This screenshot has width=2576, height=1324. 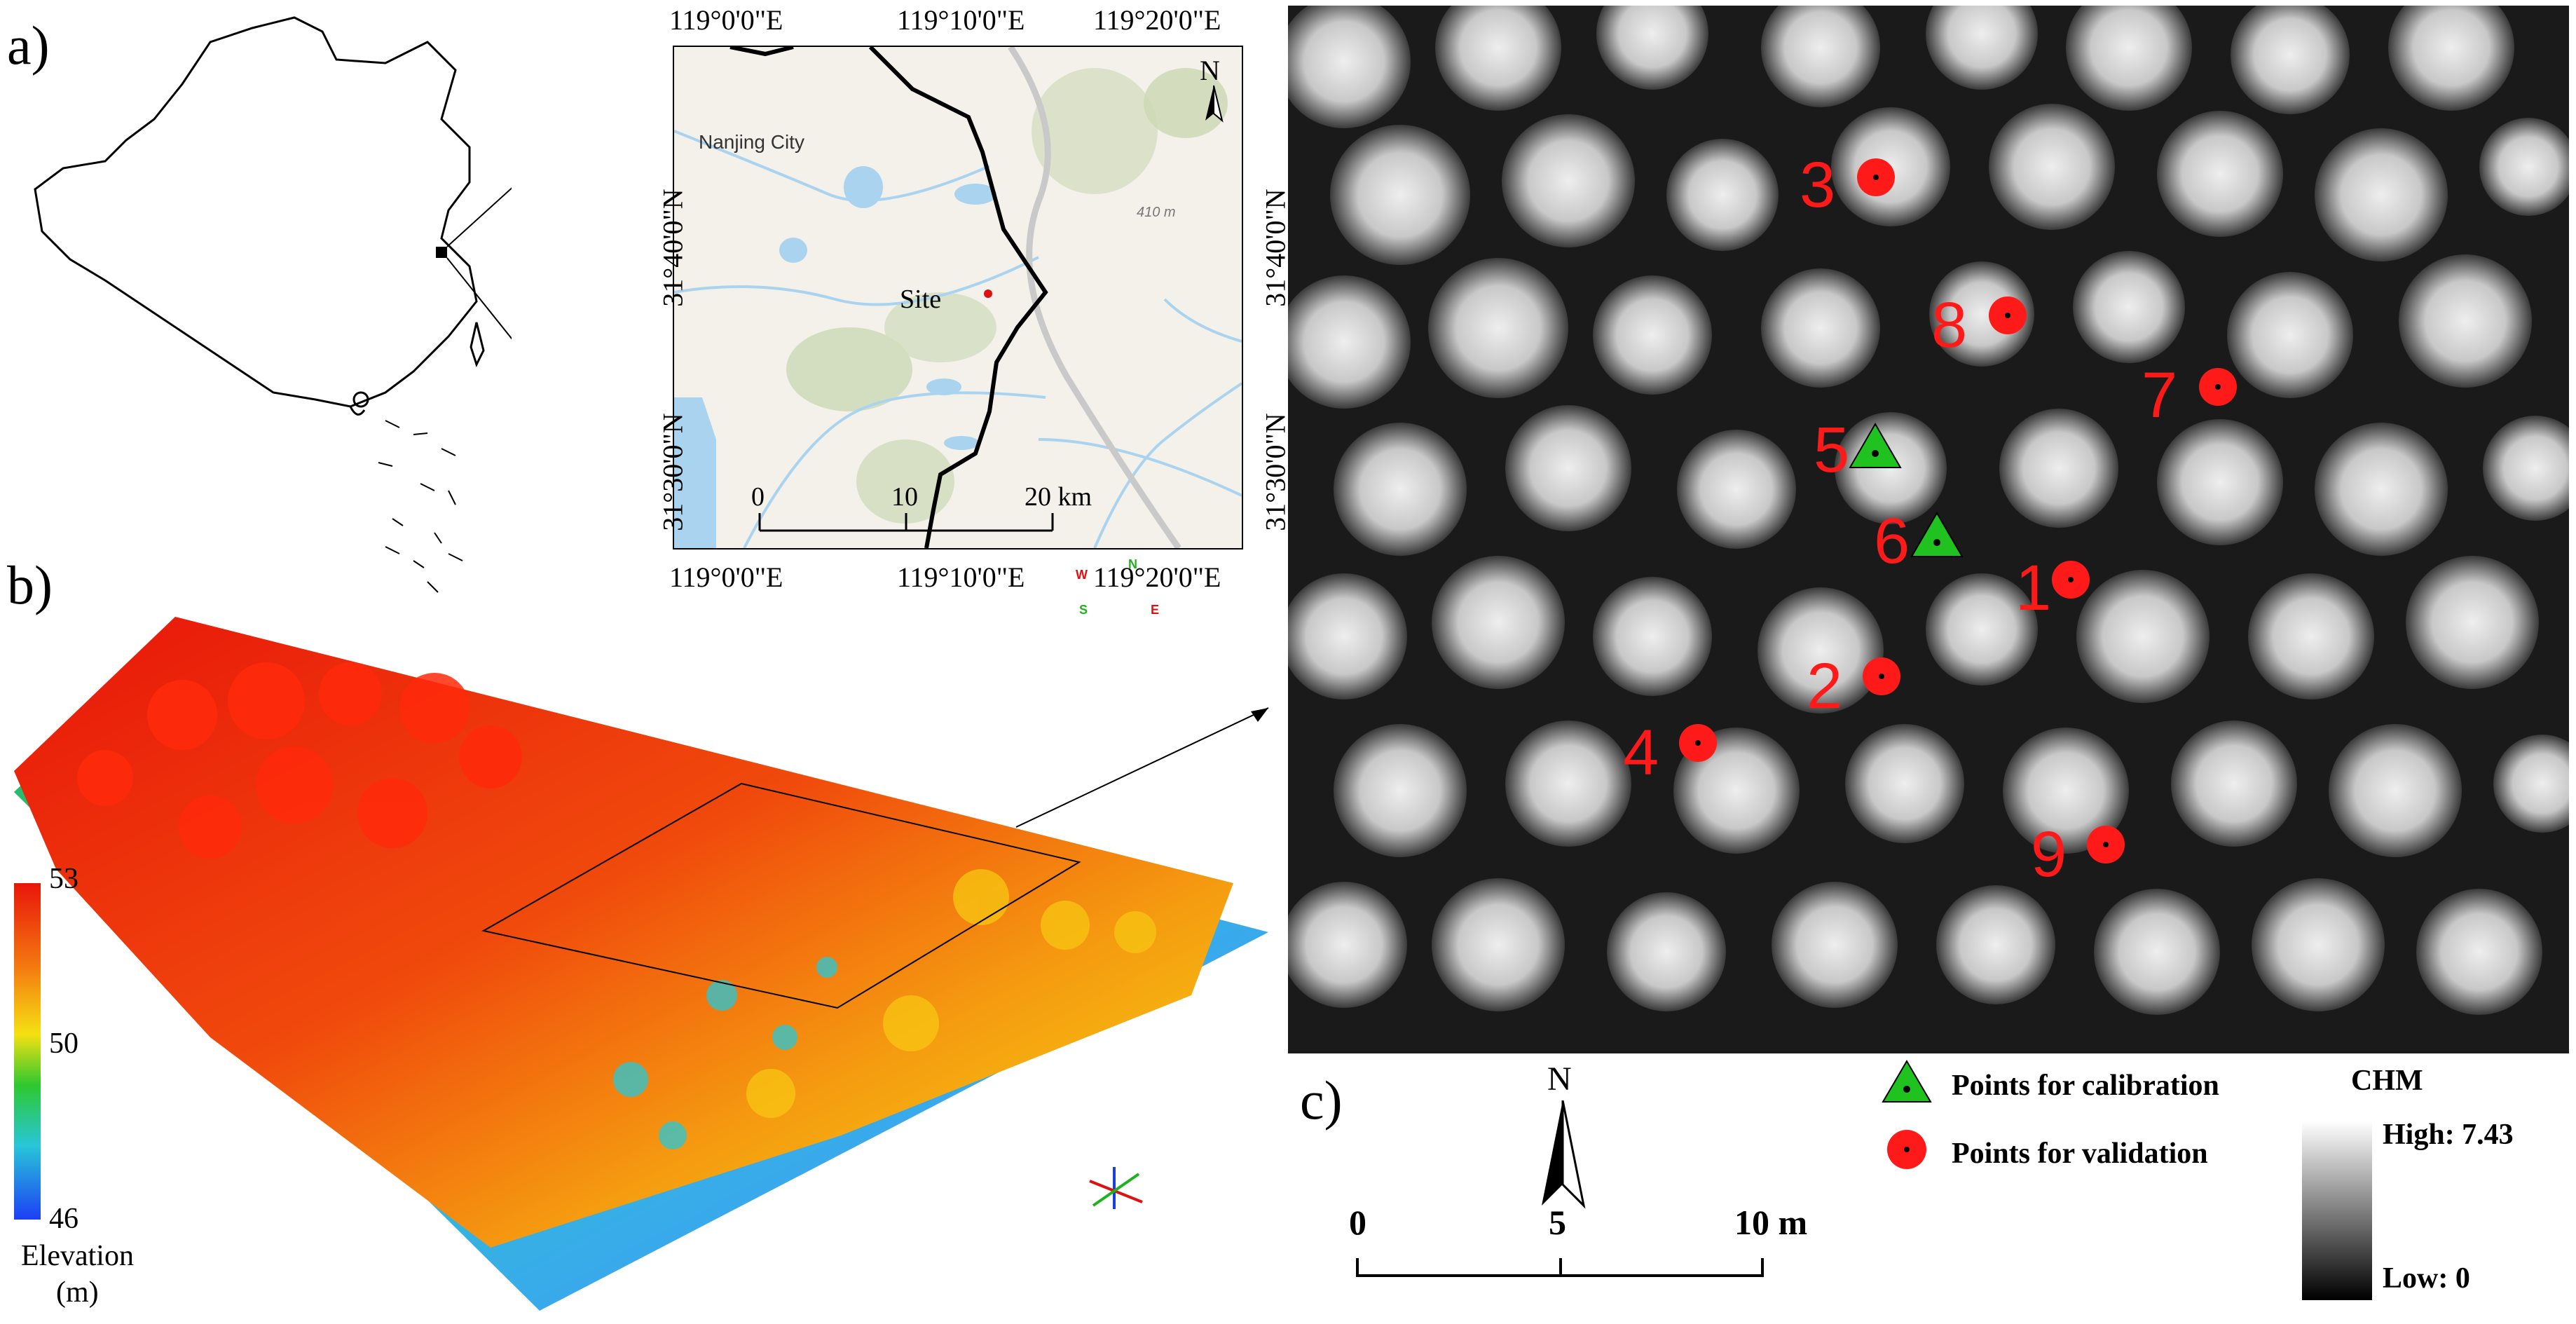 What do you see at coordinates (751, 142) in the screenshot?
I see `city-label: Nanjing City` at bounding box center [751, 142].